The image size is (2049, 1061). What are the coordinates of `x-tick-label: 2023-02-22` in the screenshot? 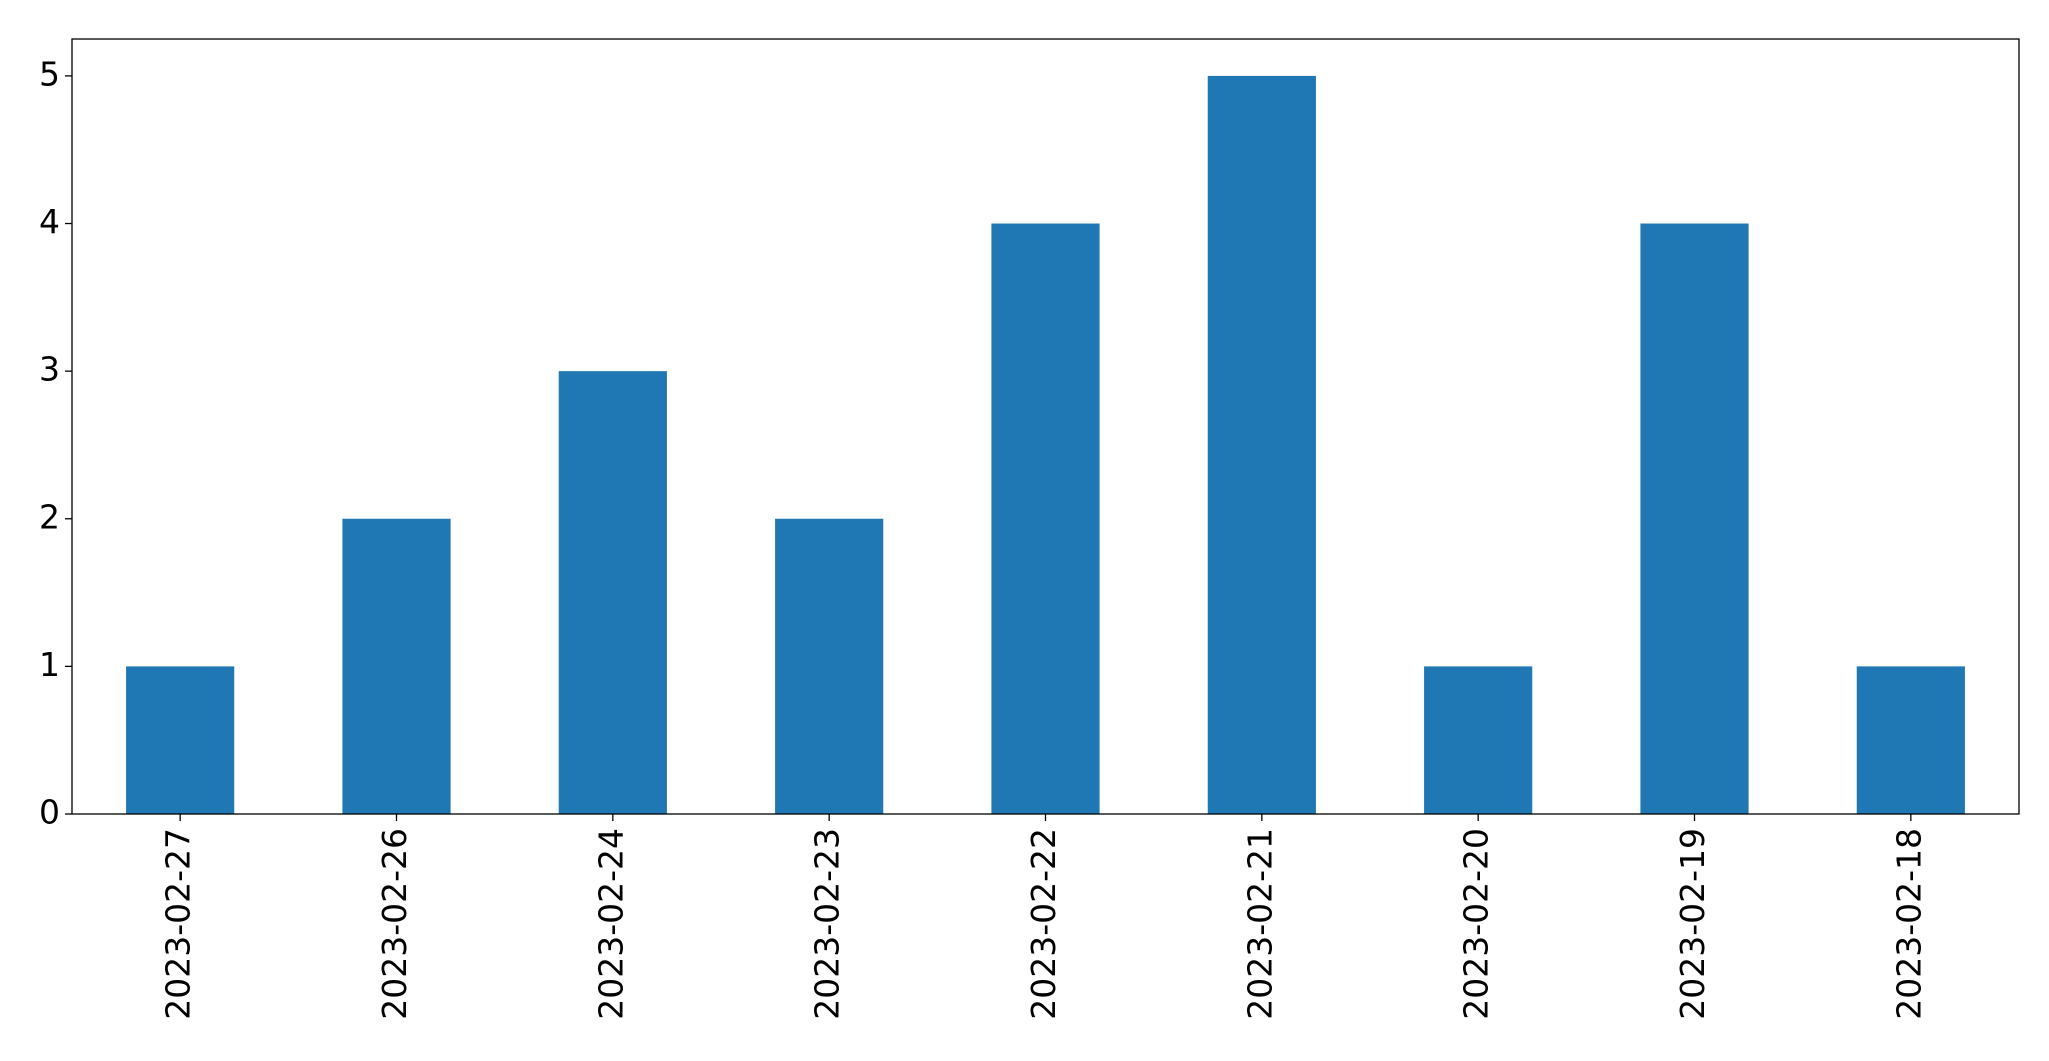 It's located at (1043, 924).